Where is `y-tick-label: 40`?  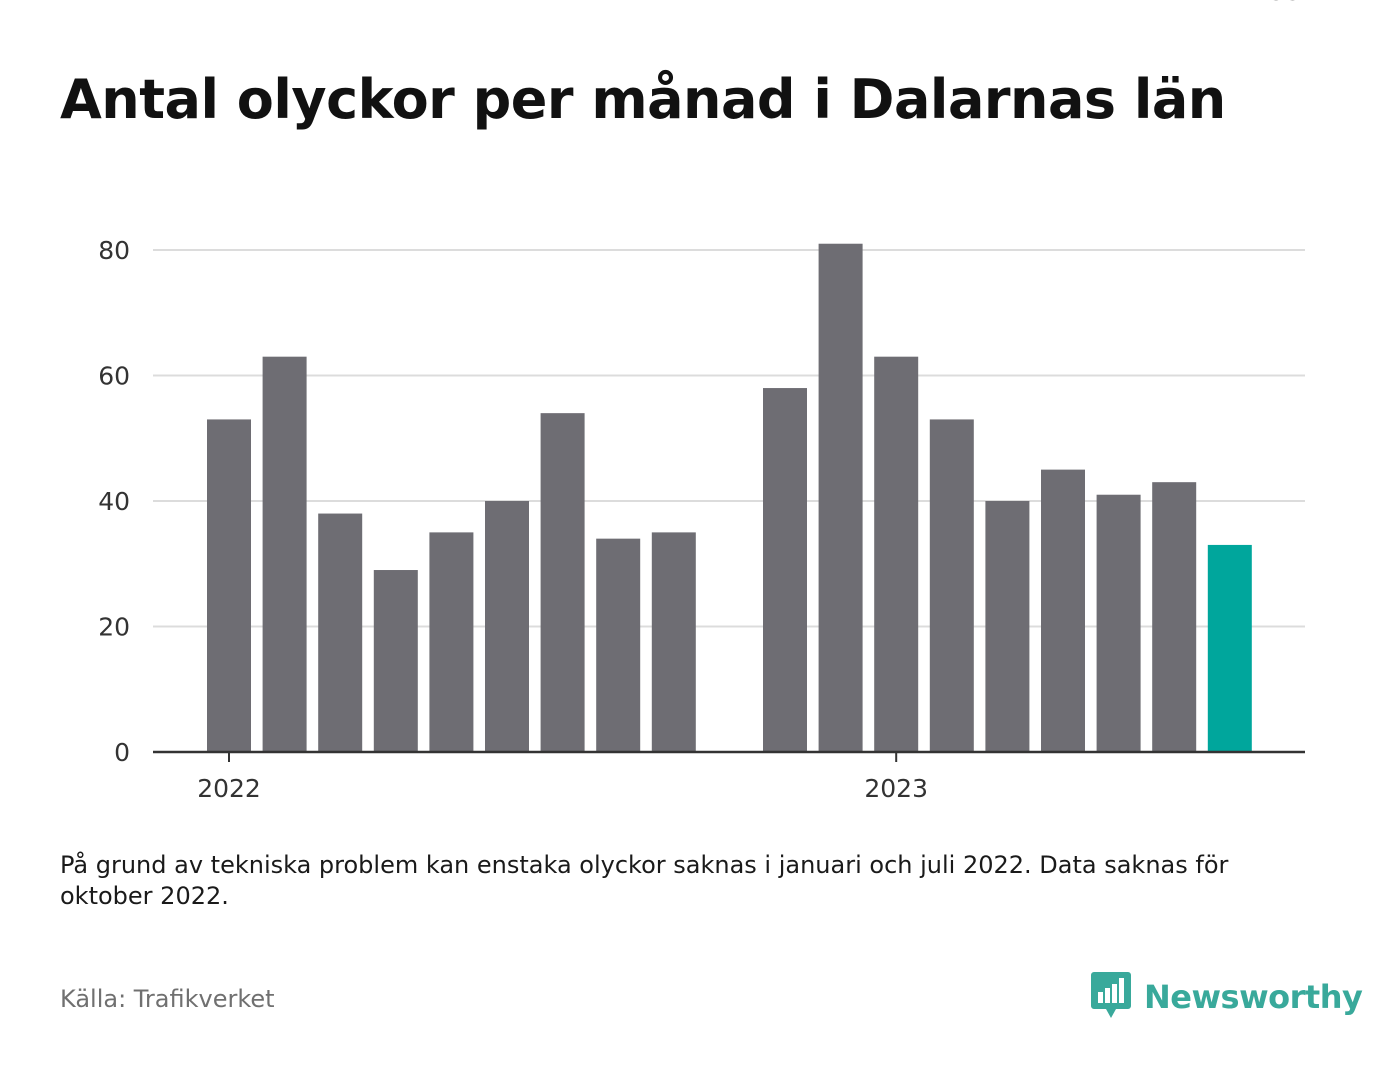
y-tick-label: 40 is located at coordinates (114, 501).